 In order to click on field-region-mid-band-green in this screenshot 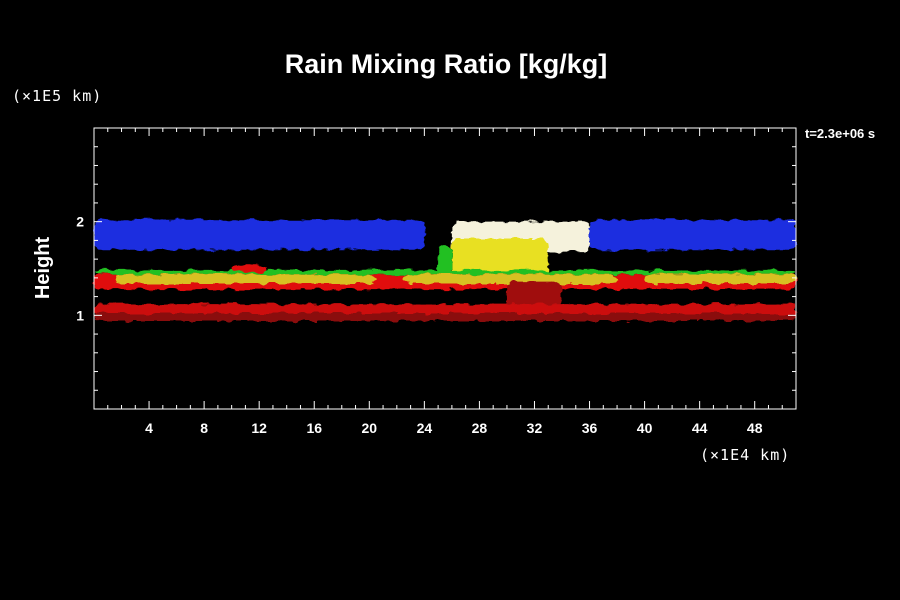, I will do `click(445, 272)`.